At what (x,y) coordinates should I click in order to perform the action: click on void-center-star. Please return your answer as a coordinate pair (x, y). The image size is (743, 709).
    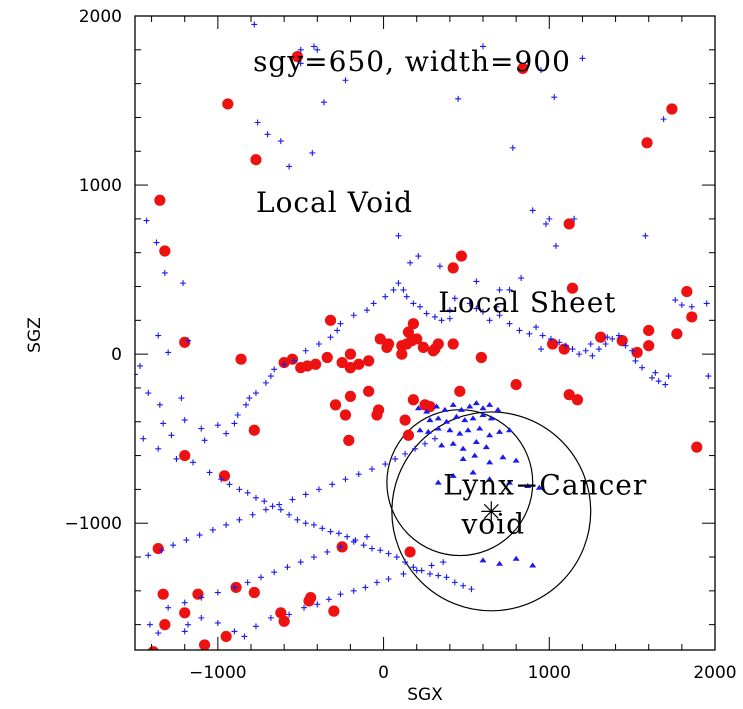
    Looking at the image, I should click on (491, 511).